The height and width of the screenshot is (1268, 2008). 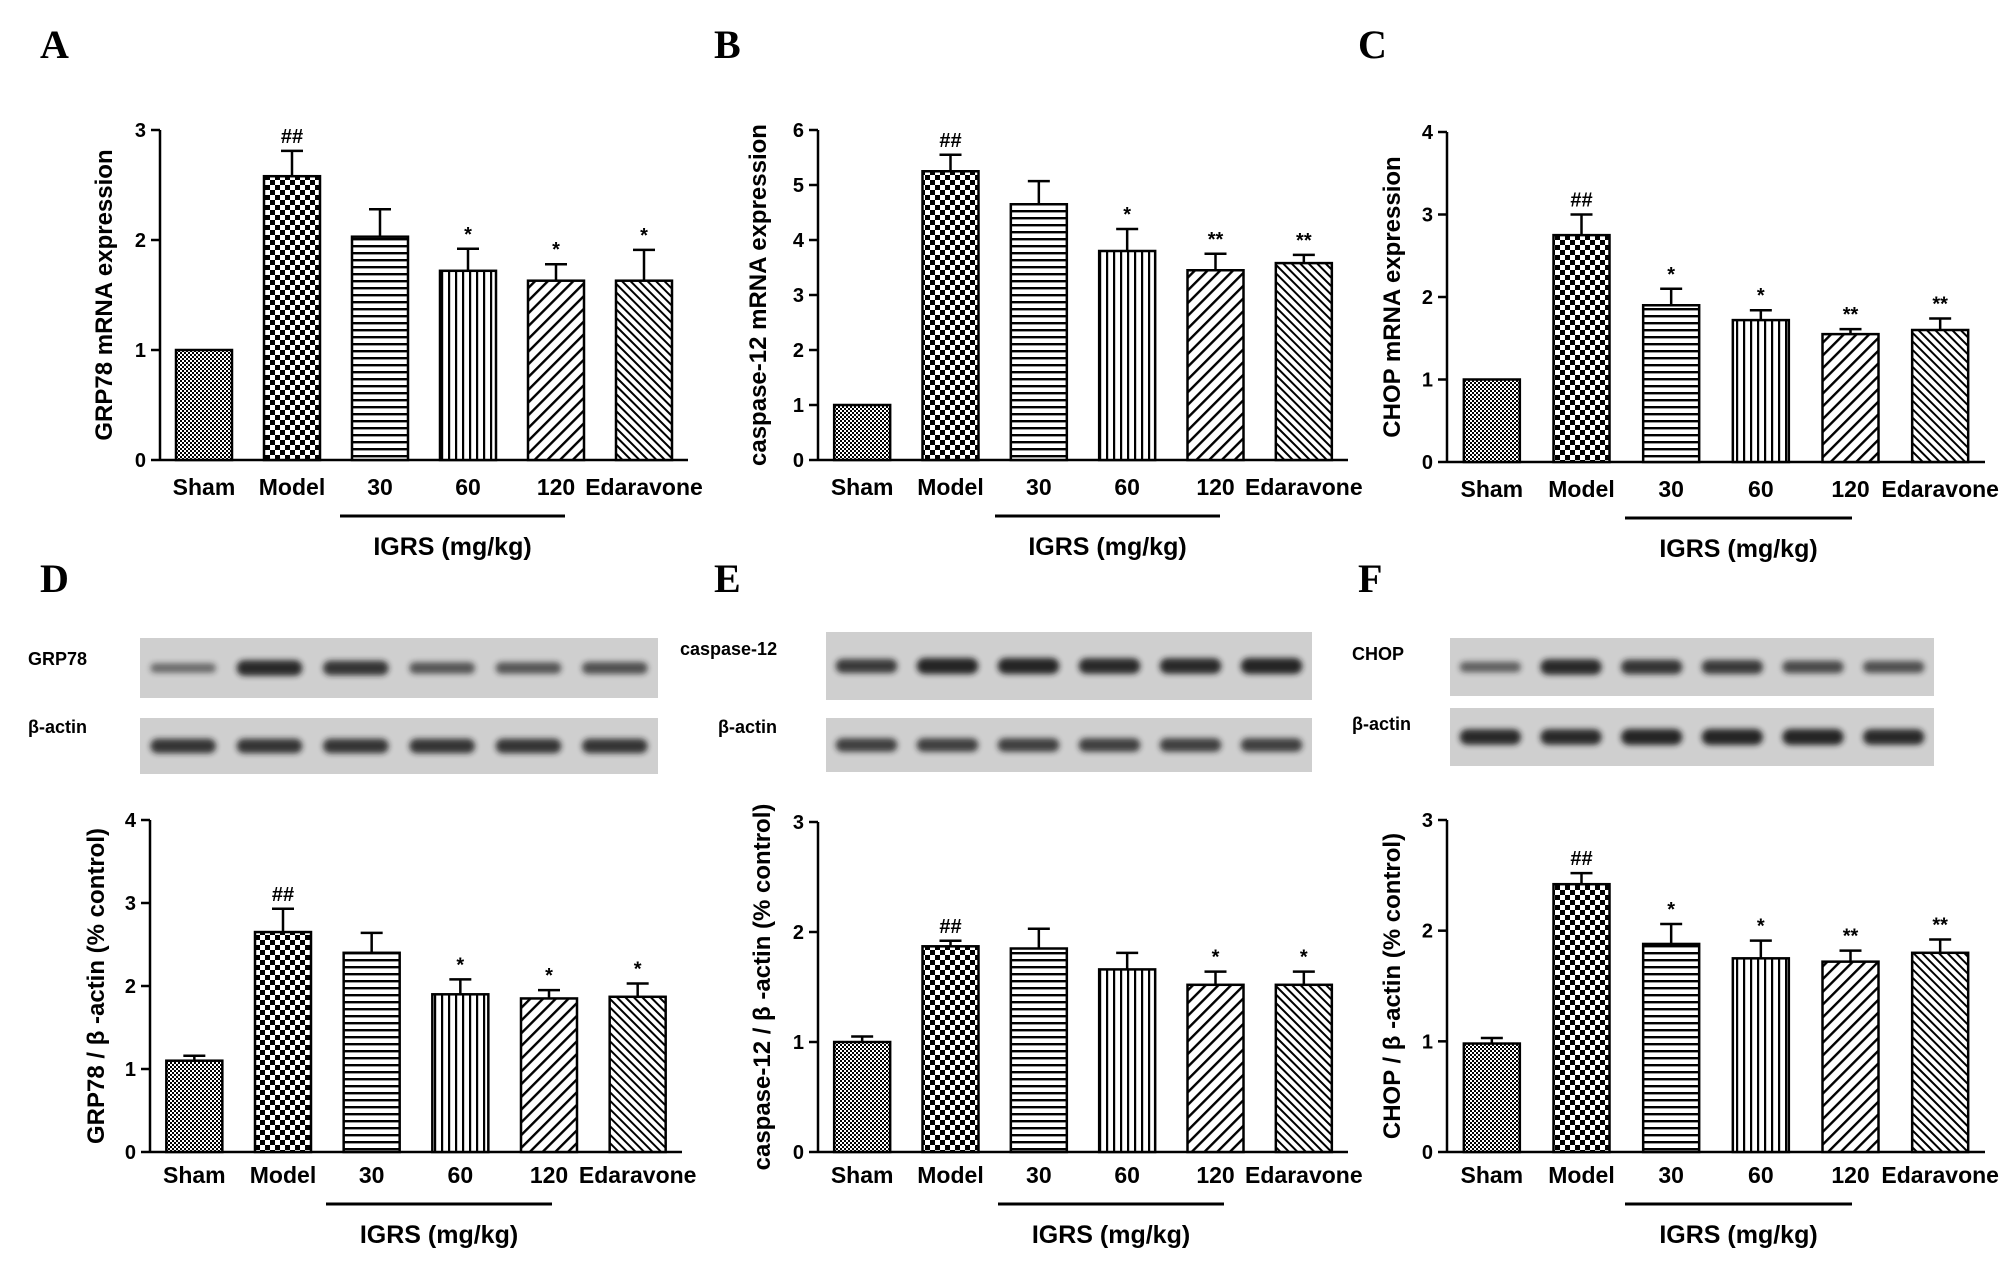 What do you see at coordinates (1370, 578) in the screenshot?
I see `panel-letter: F` at bounding box center [1370, 578].